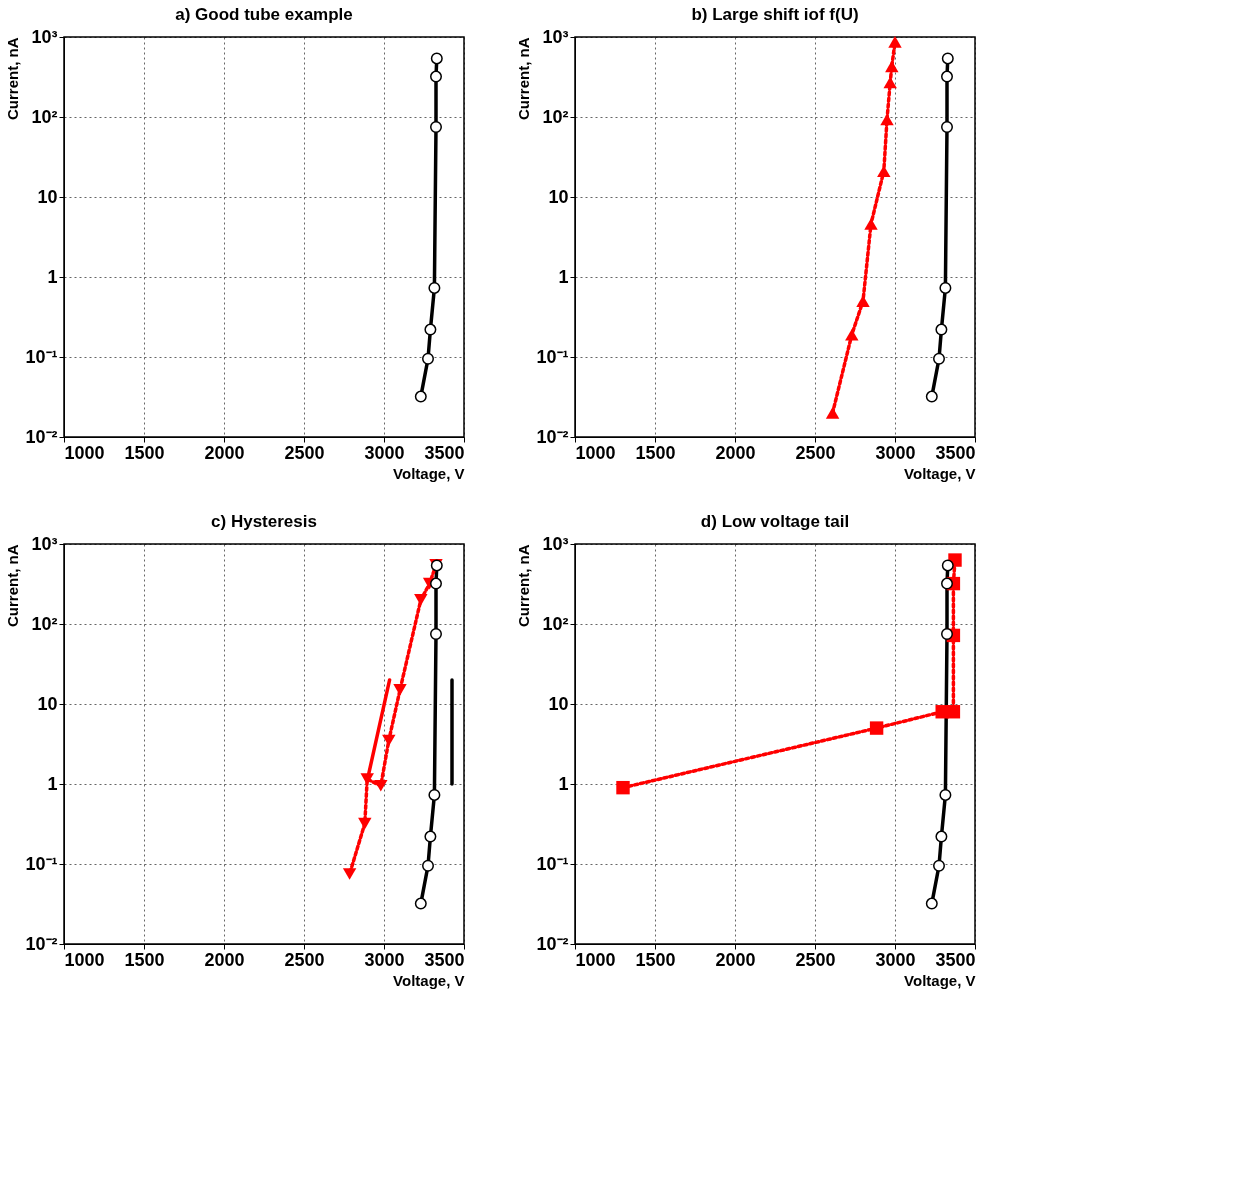 The image size is (1241, 1188). Describe the element at coordinates (775, 521) in the screenshot. I see `chart-title: d) Low voltage tail` at that location.